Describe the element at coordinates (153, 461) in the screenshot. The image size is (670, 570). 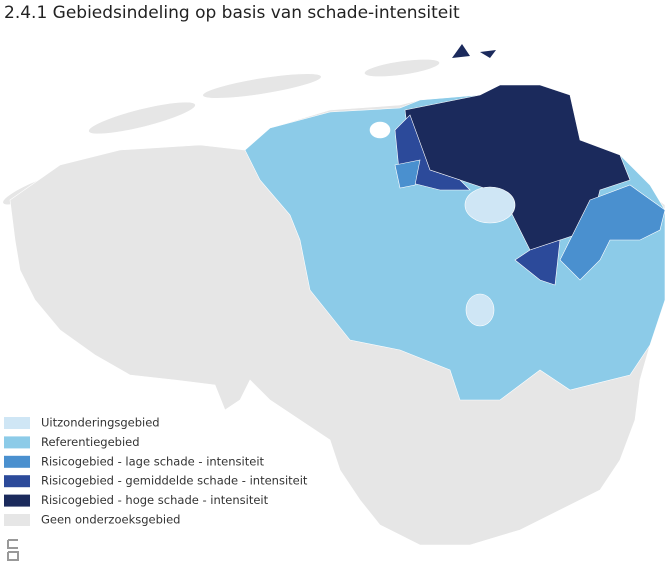
I see `legend-label: Risicogebied - lage schade - intensiteit` at that location.